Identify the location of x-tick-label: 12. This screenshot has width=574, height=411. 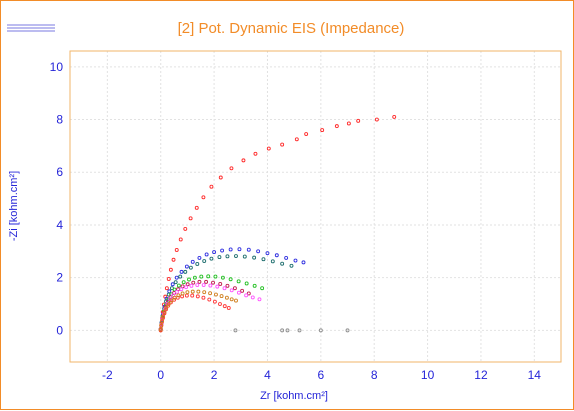
(481, 375).